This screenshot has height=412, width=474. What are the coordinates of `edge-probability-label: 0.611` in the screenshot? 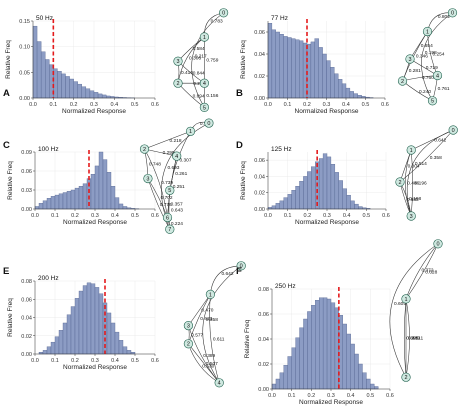 It's located at (219, 340).